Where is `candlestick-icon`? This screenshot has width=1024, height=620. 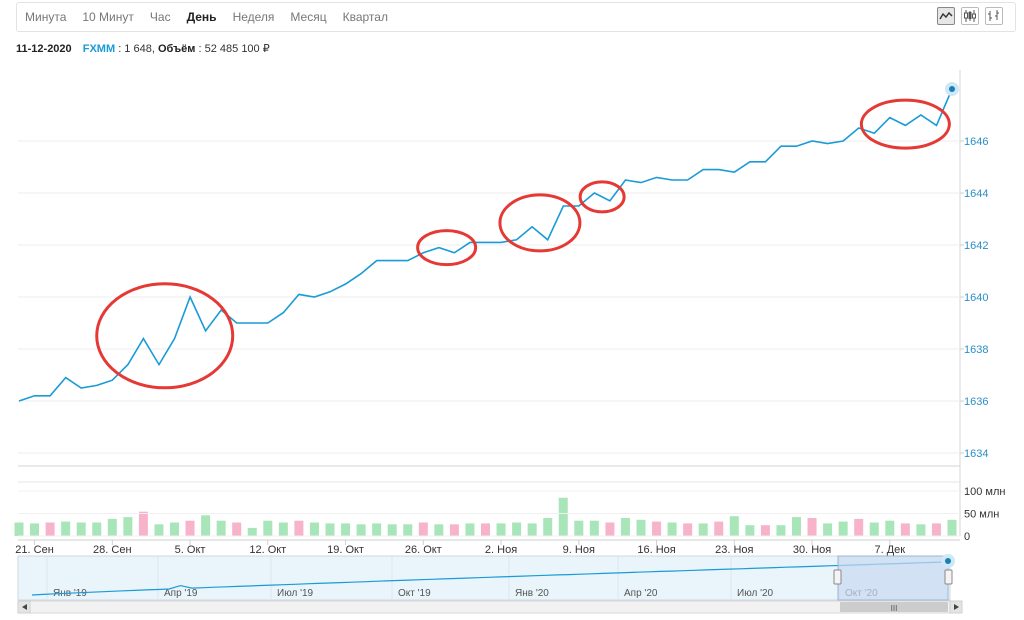
candlestick-icon is located at coordinates (970, 16).